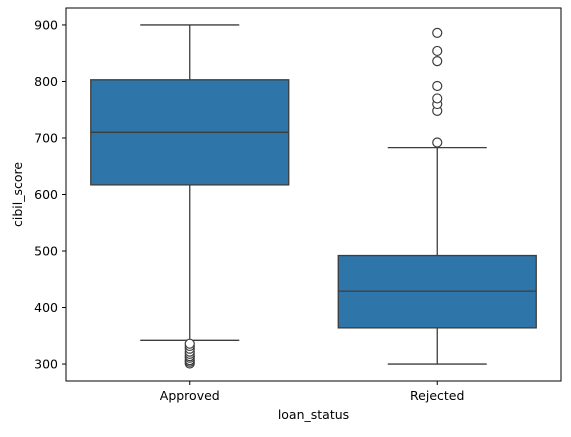 The height and width of the screenshot is (437, 571). What do you see at coordinates (46, 137) in the screenshot?
I see `y-tick-label: 700` at bounding box center [46, 137].